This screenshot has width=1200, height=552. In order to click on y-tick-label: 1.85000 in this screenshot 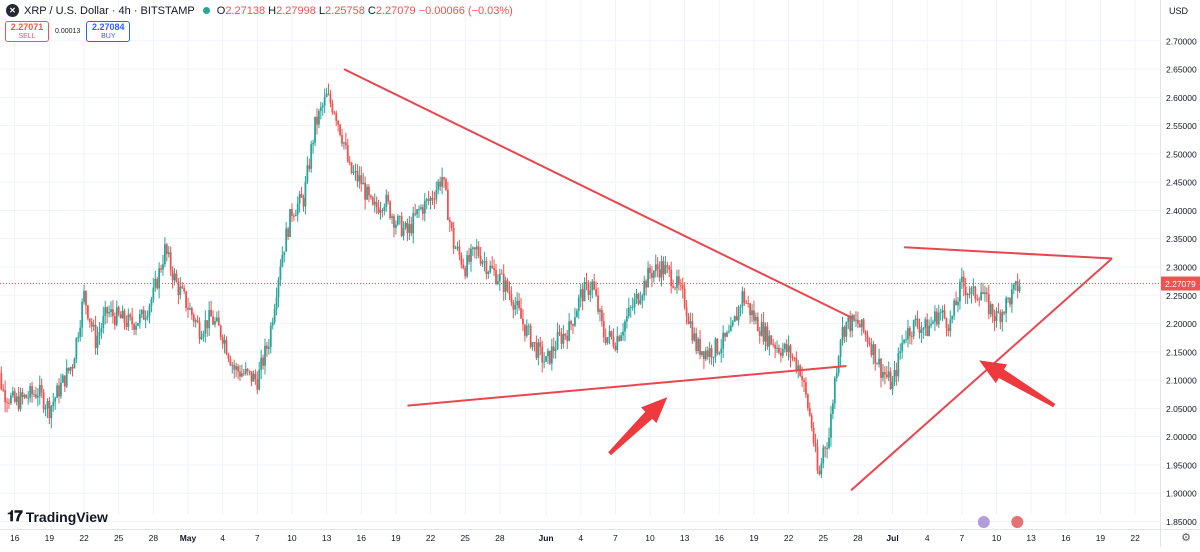, I will do `click(1181, 522)`.